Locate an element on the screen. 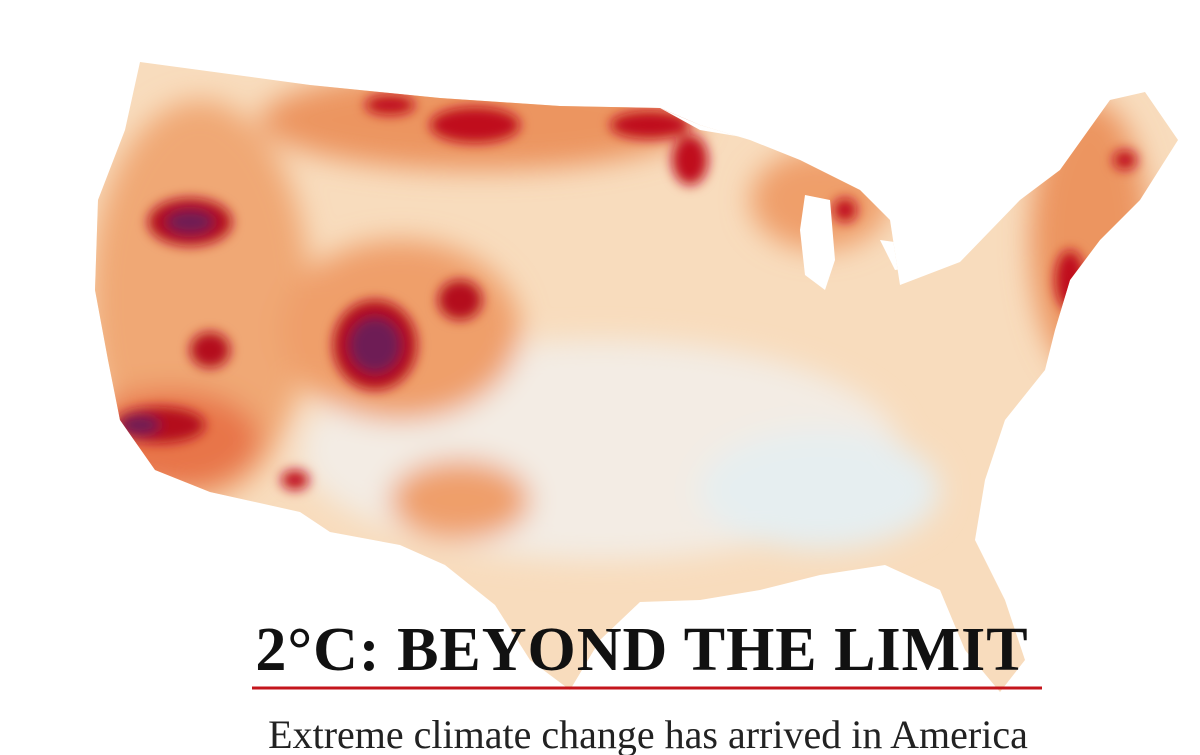 The image size is (1200, 755). lake-michigan is located at coordinates (817, 242).